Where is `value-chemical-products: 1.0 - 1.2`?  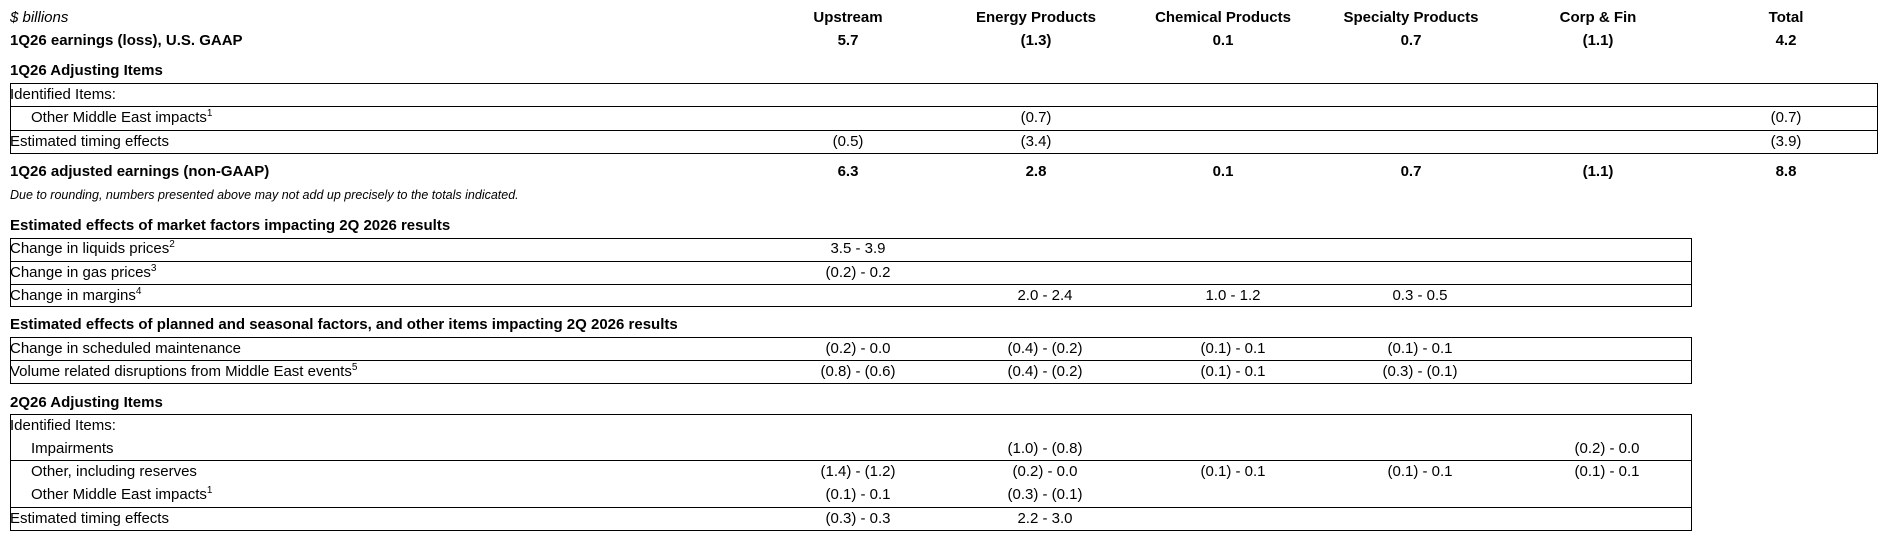 value-chemical-products: 1.0 - 1.2 is located at coordinates (1233, 295).